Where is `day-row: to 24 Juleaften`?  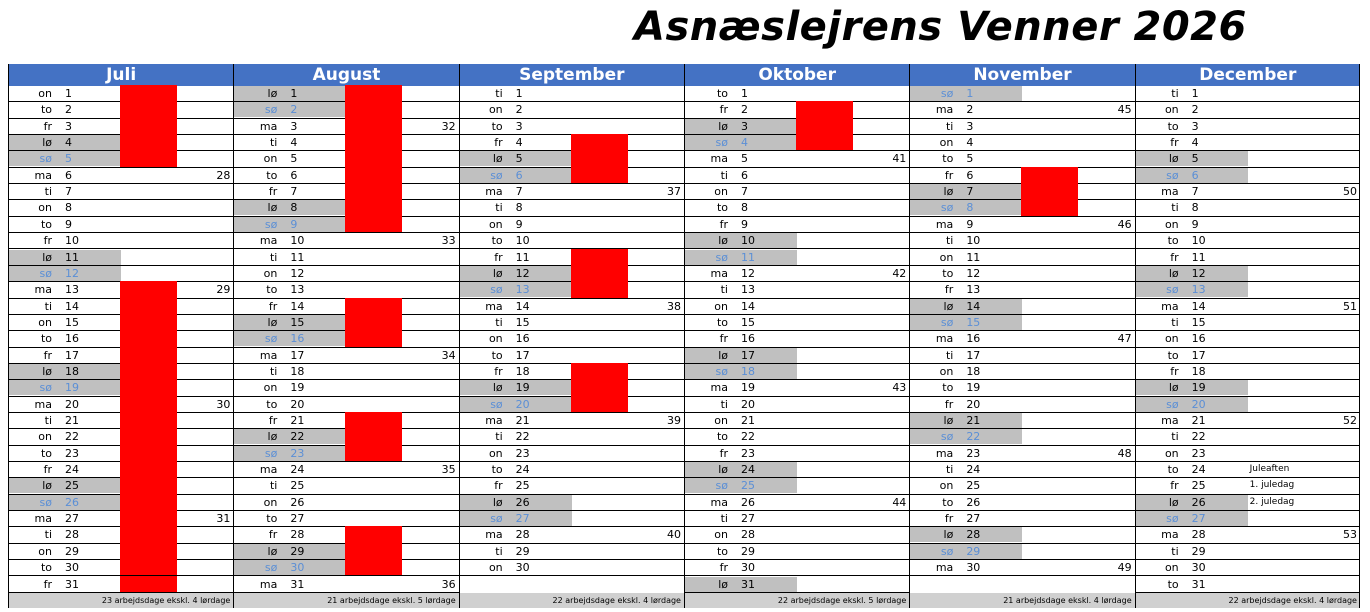
day-row: to 24 Juleaften is located at coordinates (1247, 470).